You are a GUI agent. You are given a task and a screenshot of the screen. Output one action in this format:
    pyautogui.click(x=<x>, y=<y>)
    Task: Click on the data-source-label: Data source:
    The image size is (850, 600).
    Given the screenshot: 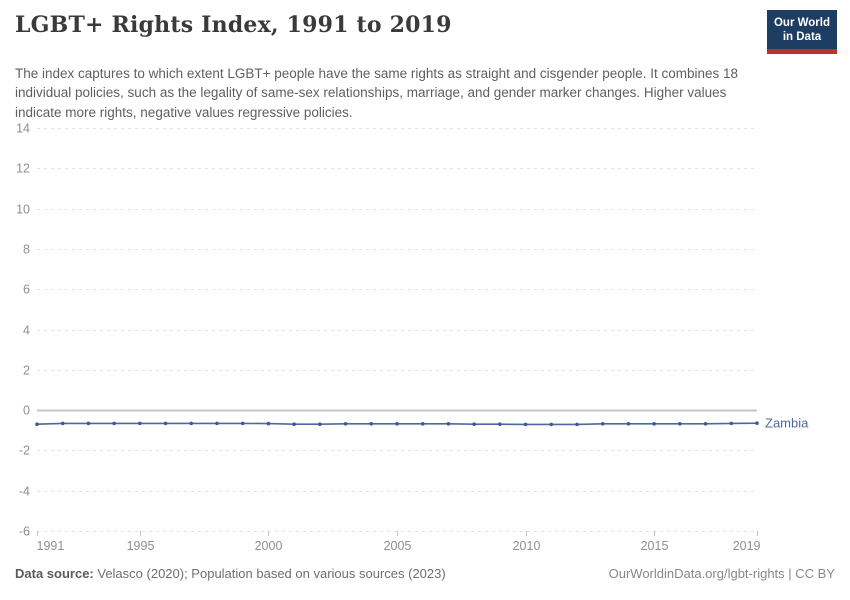 What is the action you would take?
    pyautogui.click(x=54, y=573)
    